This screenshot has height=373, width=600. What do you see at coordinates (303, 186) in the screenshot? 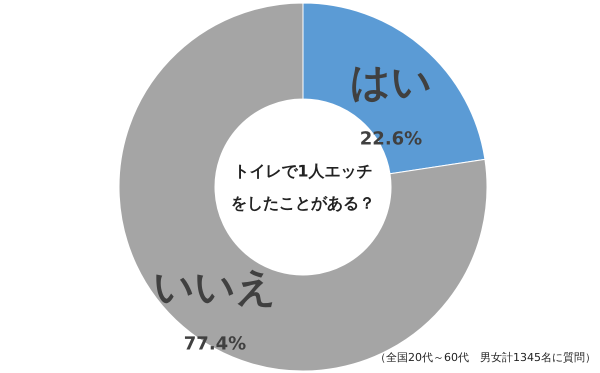
I see `text: トイレで1人エッチをしたことがある？` at bounding box center [303, 186].